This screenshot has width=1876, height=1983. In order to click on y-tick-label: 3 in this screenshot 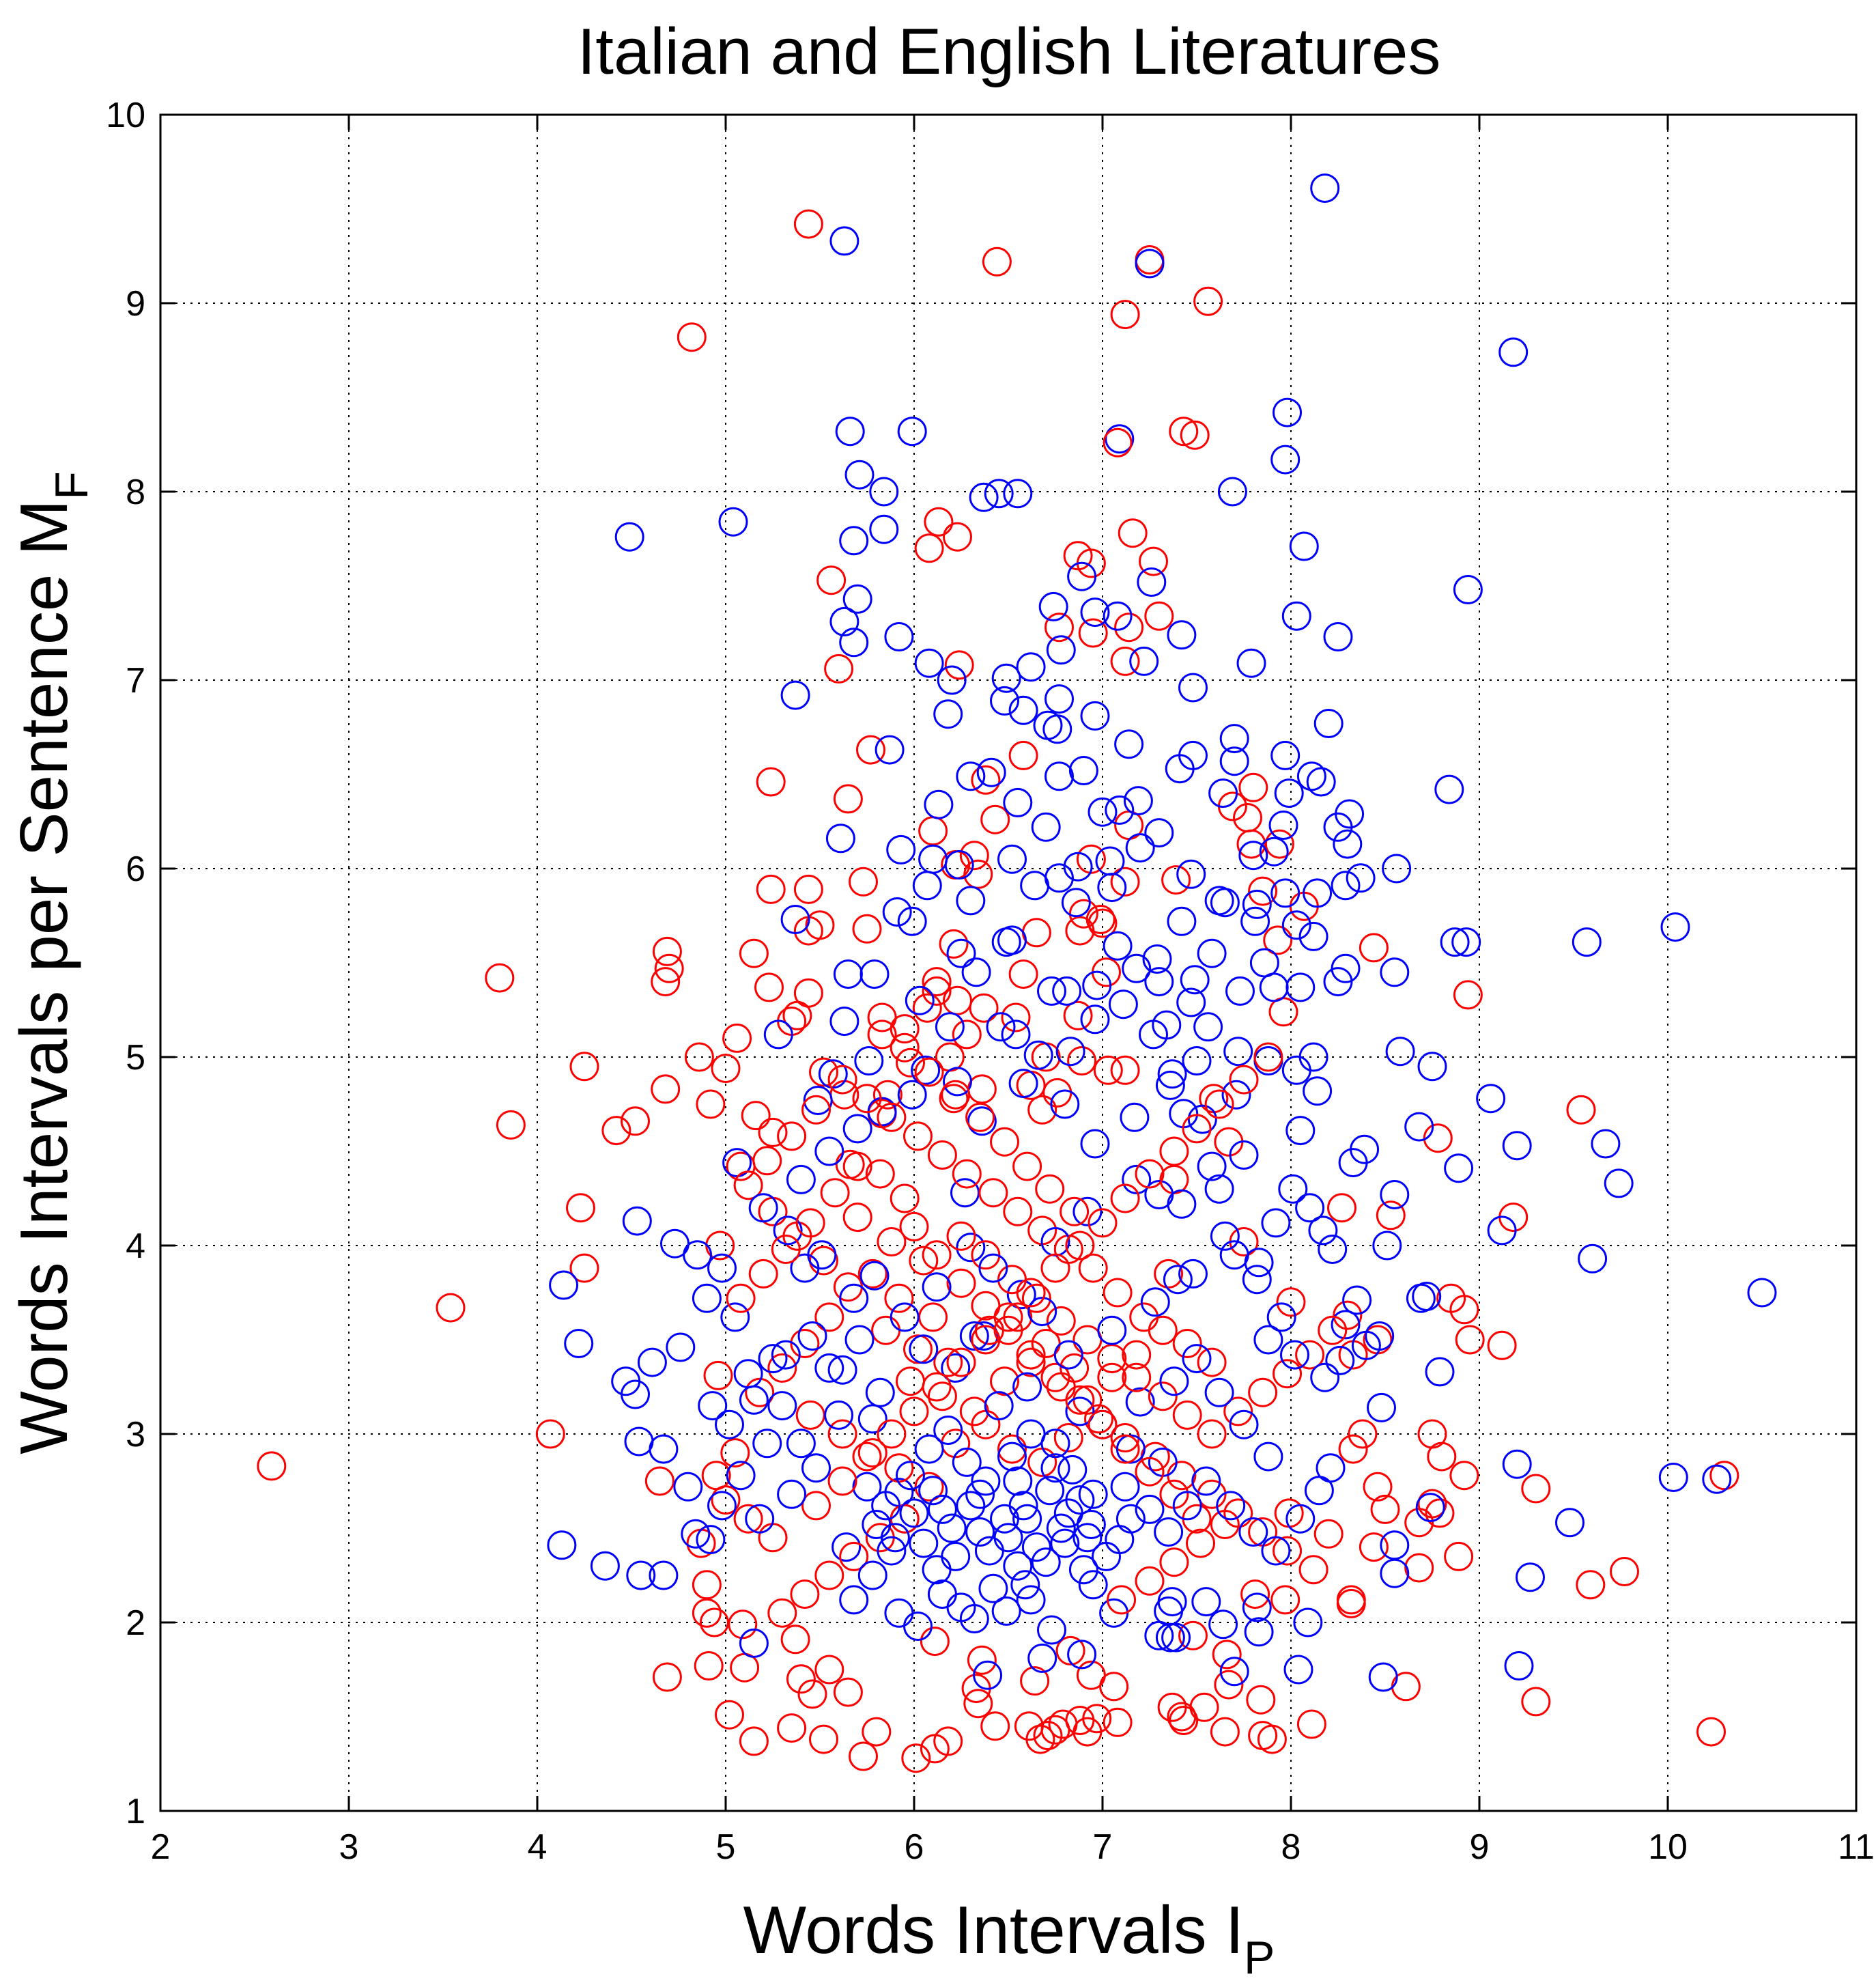, I will do `click(135, 1434)`.